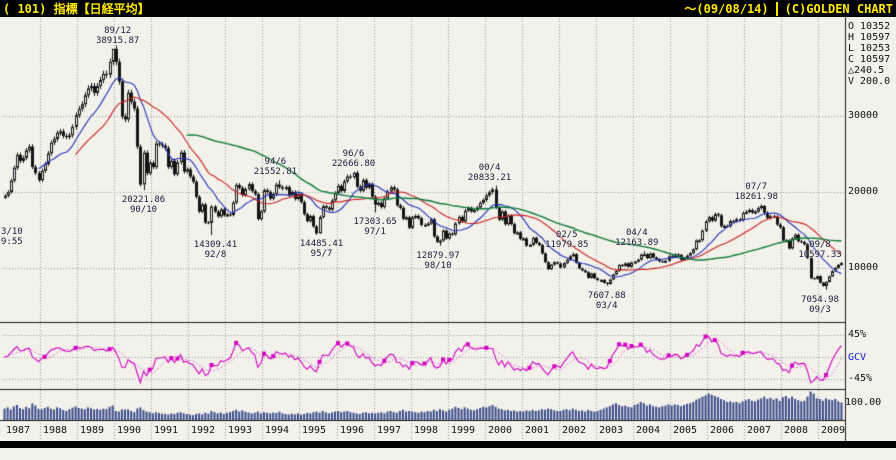  What do you see at coordinates (574, 430) in the screenshot?
I see `year-label: 2002` at bounding box center [574, 430].